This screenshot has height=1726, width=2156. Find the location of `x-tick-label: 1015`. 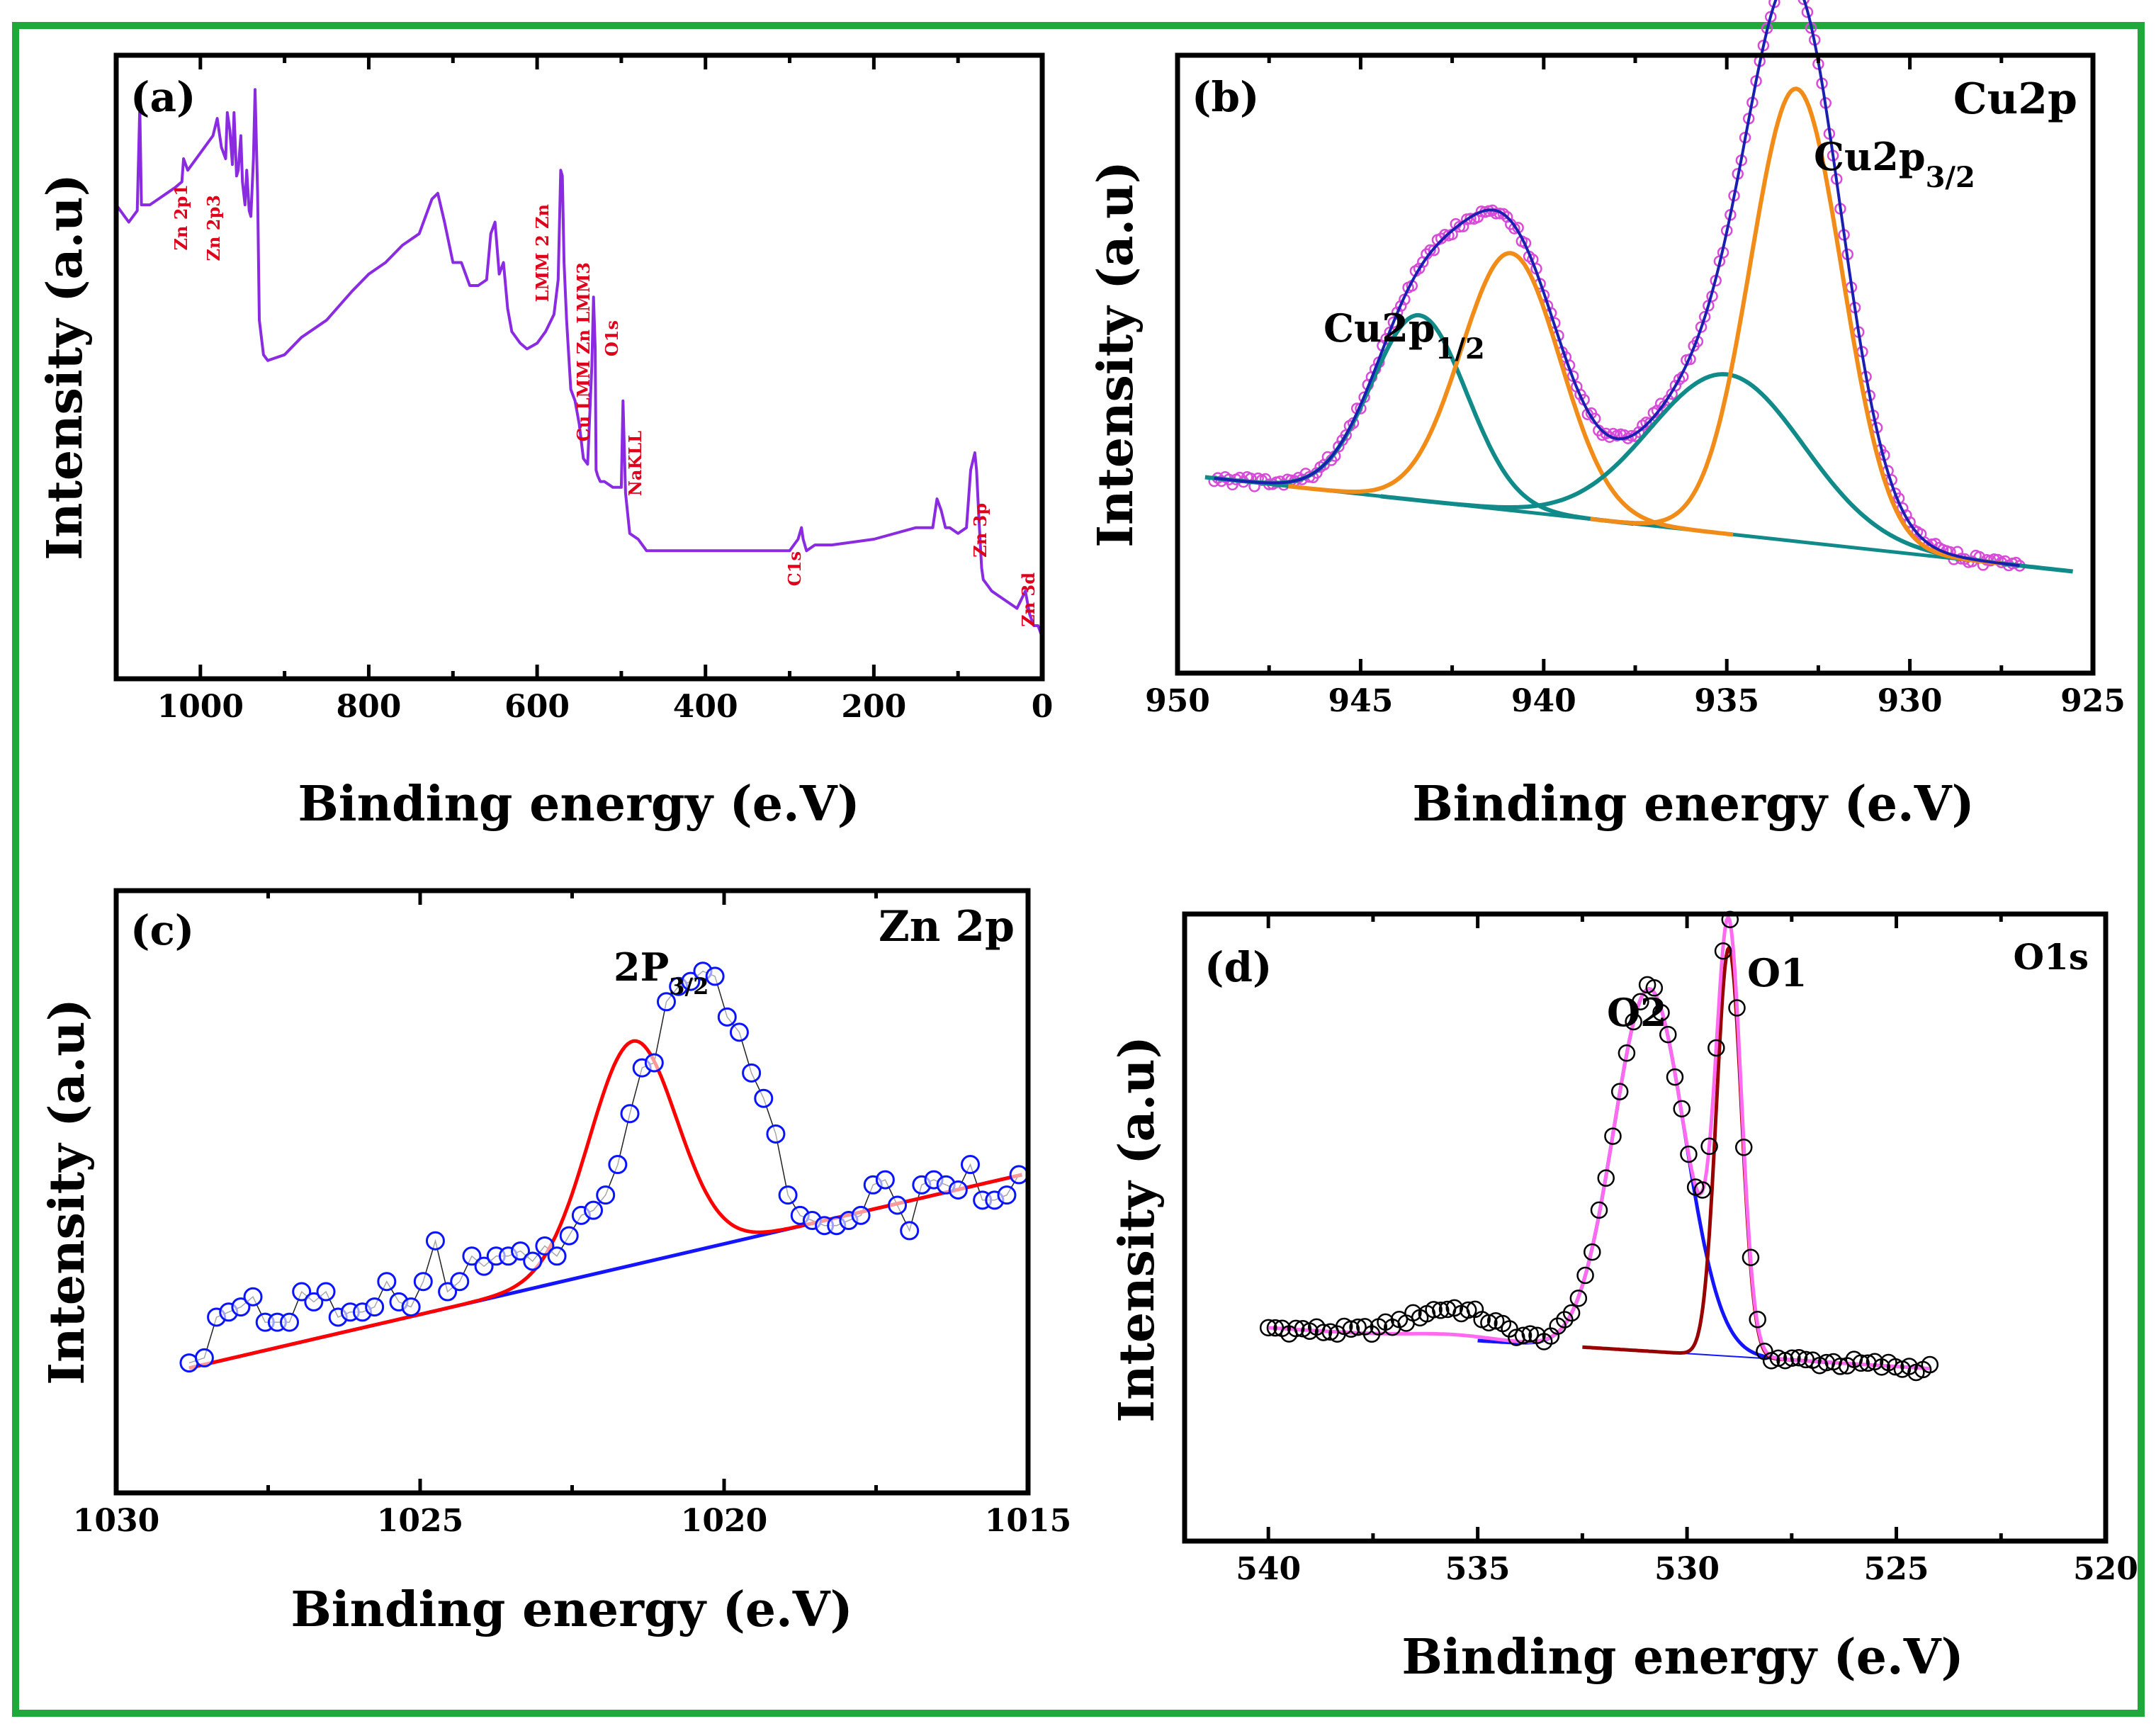

x-tick-label: 1015 is located at coordinates (1028, 1521).